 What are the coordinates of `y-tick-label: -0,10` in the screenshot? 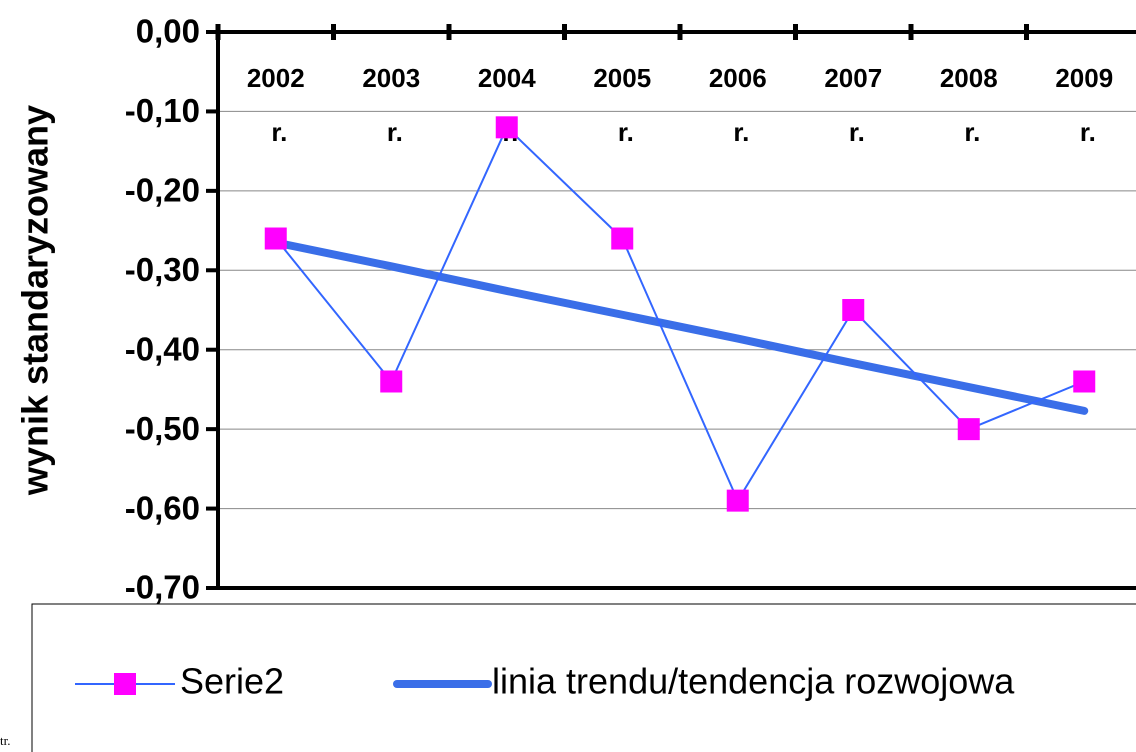 It's located at (162, 110).